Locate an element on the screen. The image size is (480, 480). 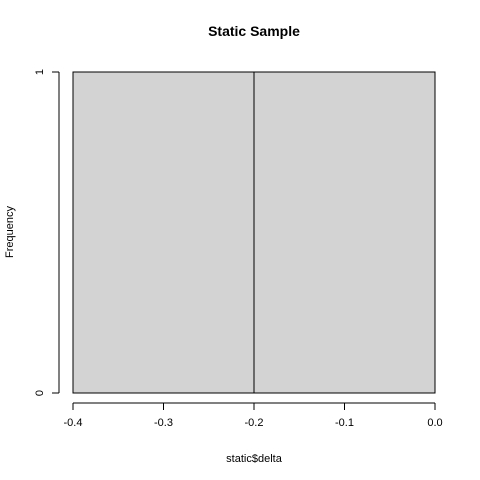
y-axis-label: Frequency is located at coordinates (10, 232).